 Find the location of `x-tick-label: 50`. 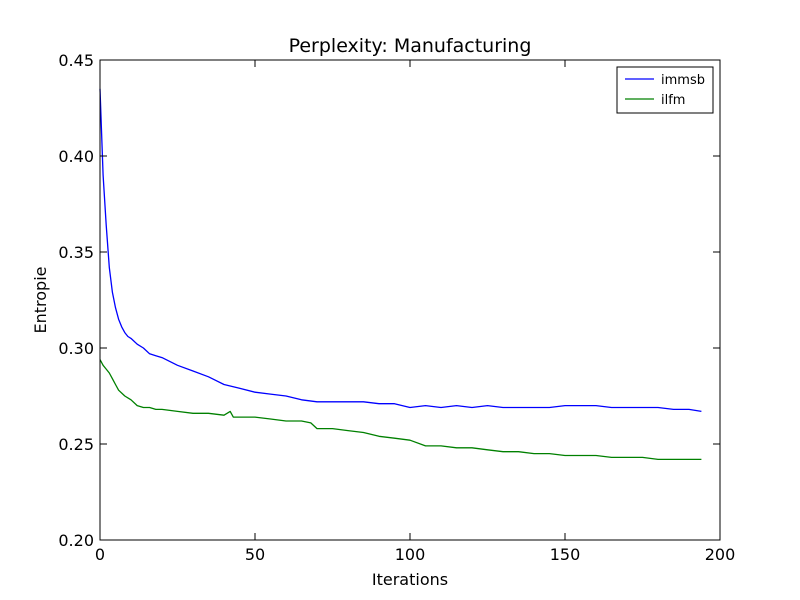

x-tick-label: 50 is located at coordinates (255, 554).